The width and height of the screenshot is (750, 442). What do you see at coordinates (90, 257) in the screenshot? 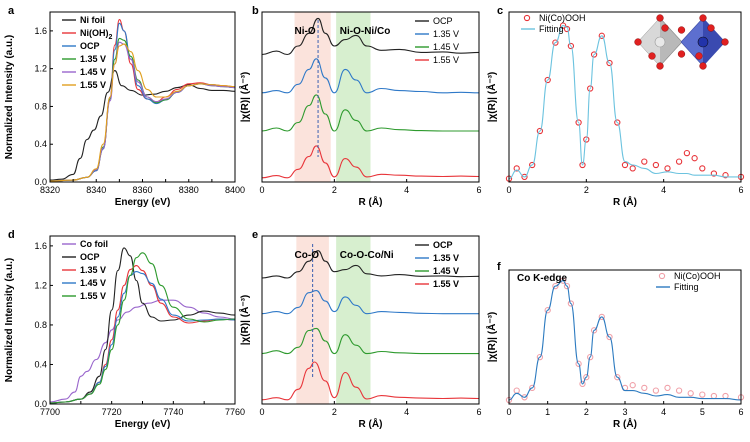
I see `panel-d-legend-label: OCP` at bounding box center [90, 257].